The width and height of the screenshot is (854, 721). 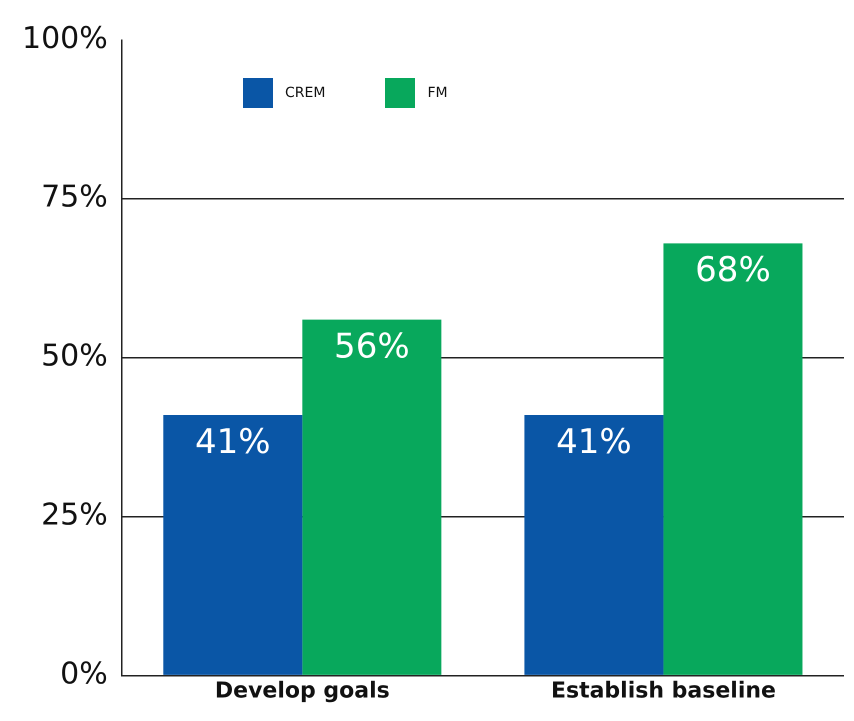 I want to click on legend-label: FM, so click(x=437, y=93).